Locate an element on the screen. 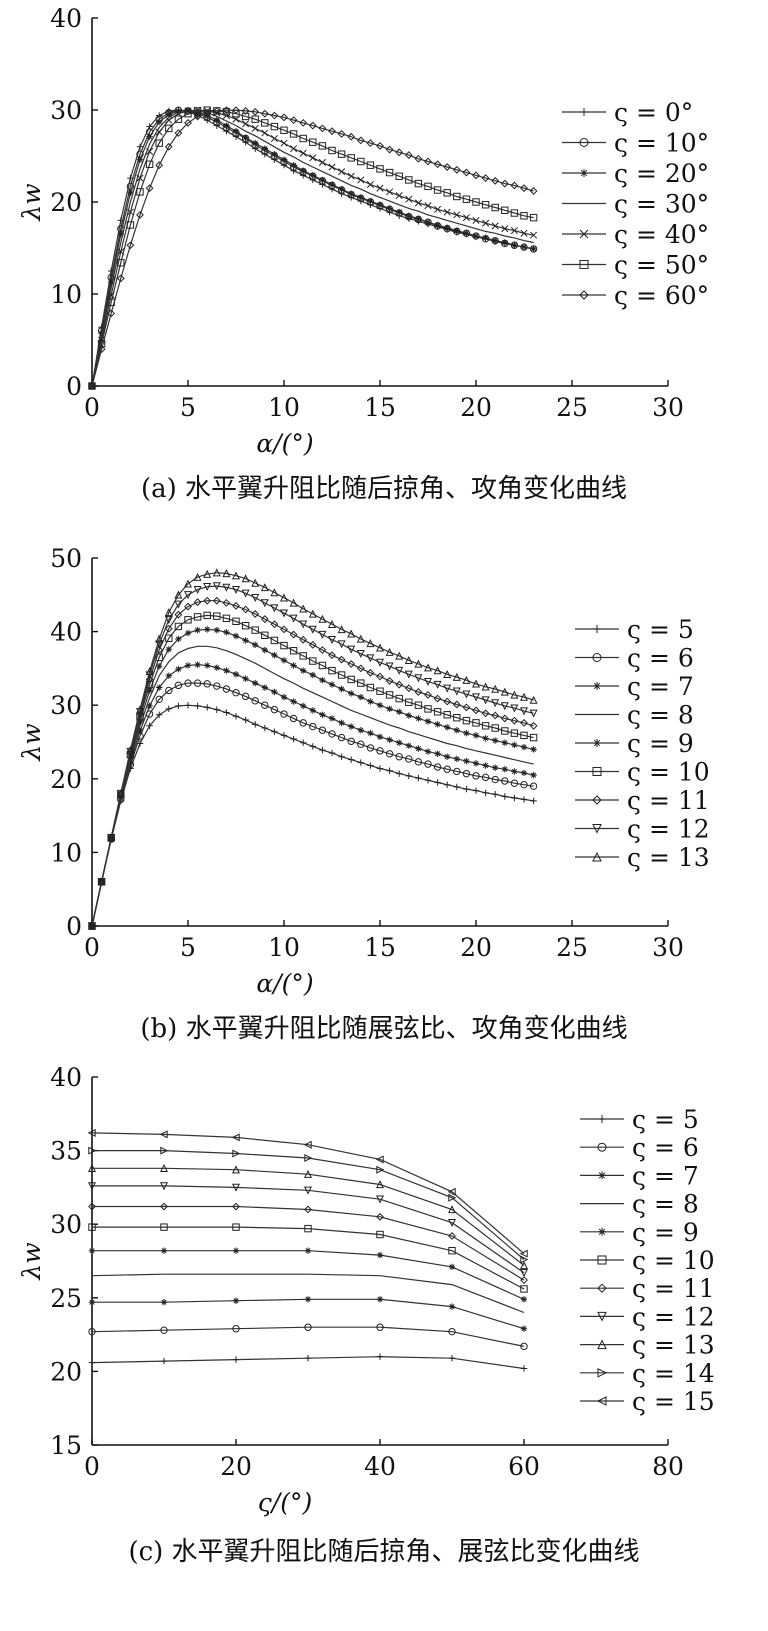 This screenshot has height=1631, width=768. legend-label: ς = 5 is located at coordinates (660, 629).